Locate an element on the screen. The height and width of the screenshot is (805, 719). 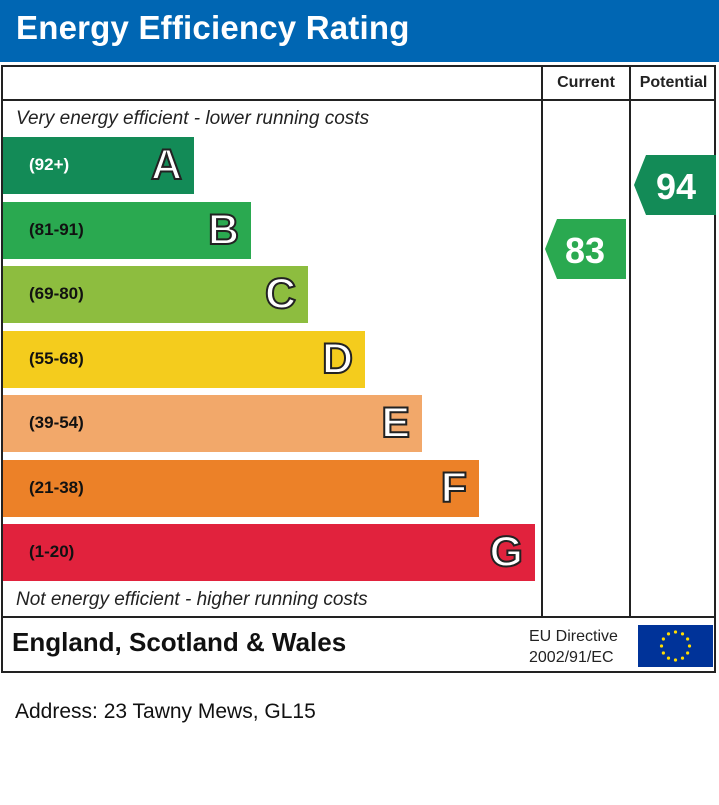
band-range-label: (55-68) is located at coordinates (56, 358).